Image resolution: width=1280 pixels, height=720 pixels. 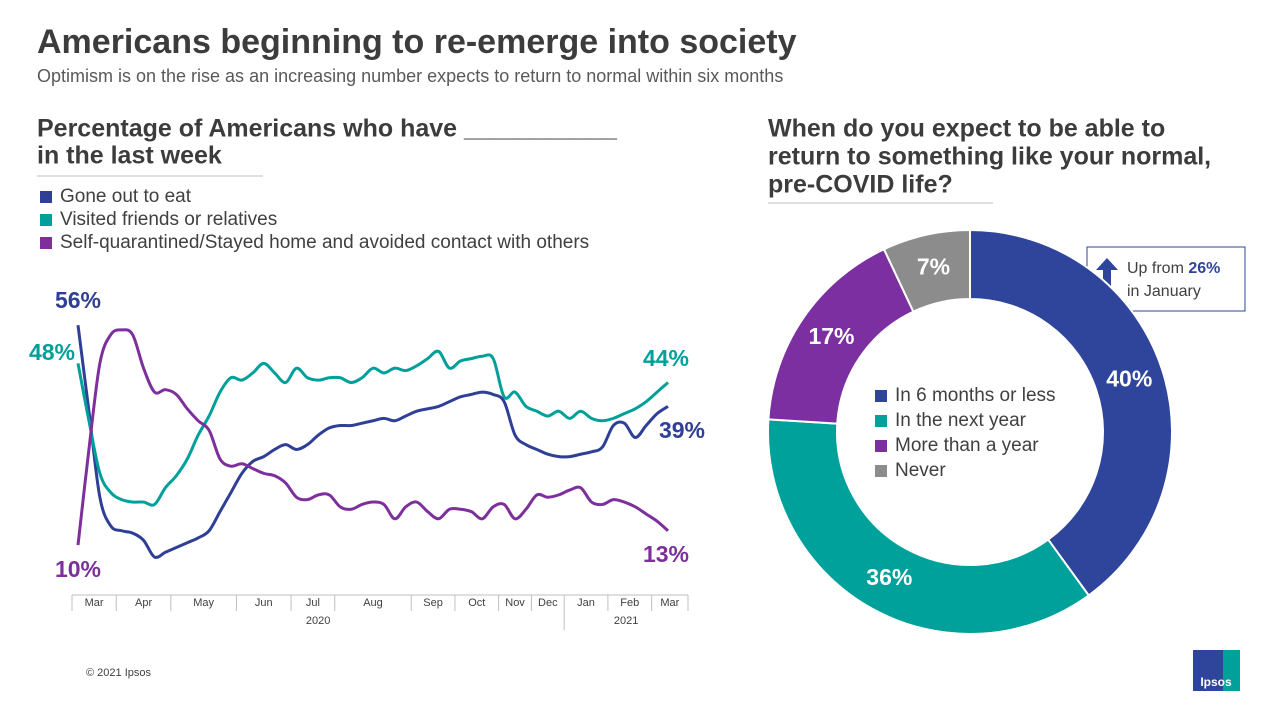 I want to click on footer: © 2021 Ipsos, so click(x=118, y=673).